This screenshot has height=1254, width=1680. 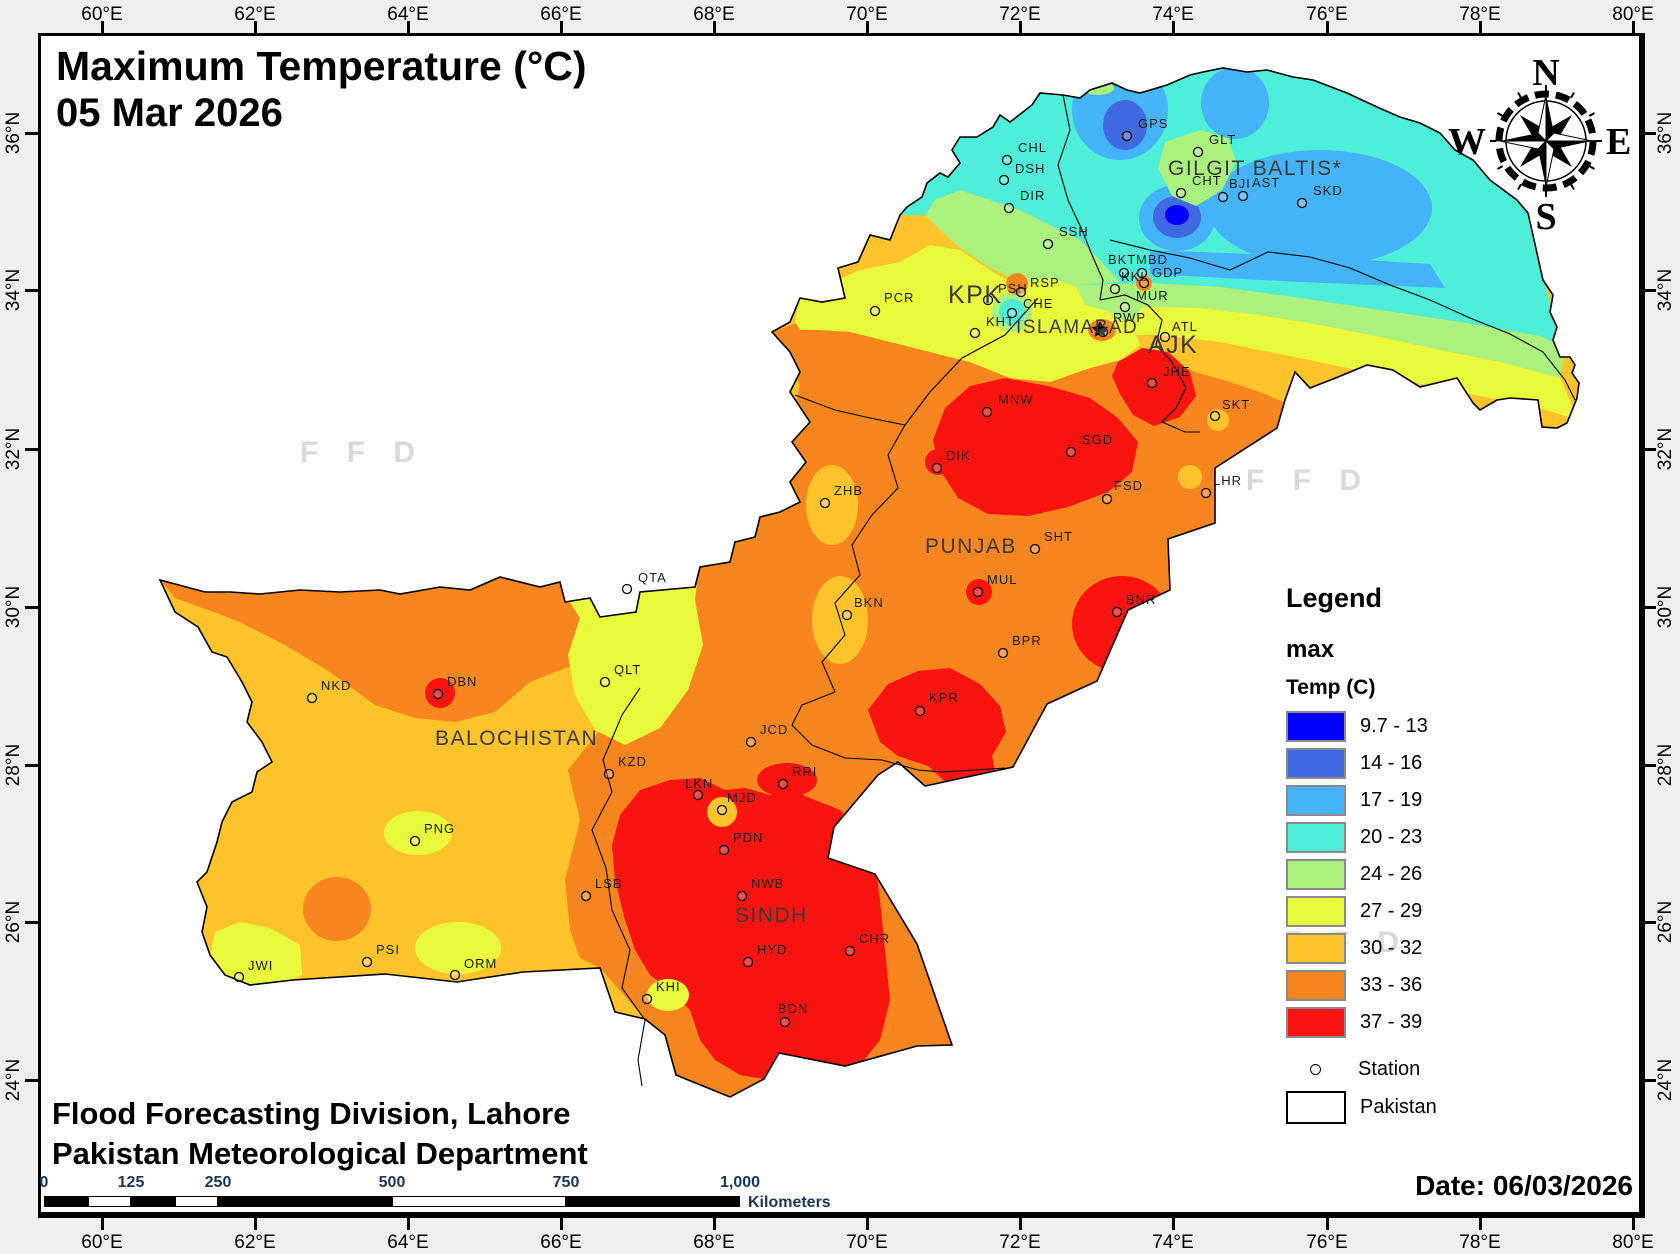 What do you see at coordinates (1000, 321) in the screenshot?
I see `station-label-KHT: KHT` at bounding box center [1000, 321].